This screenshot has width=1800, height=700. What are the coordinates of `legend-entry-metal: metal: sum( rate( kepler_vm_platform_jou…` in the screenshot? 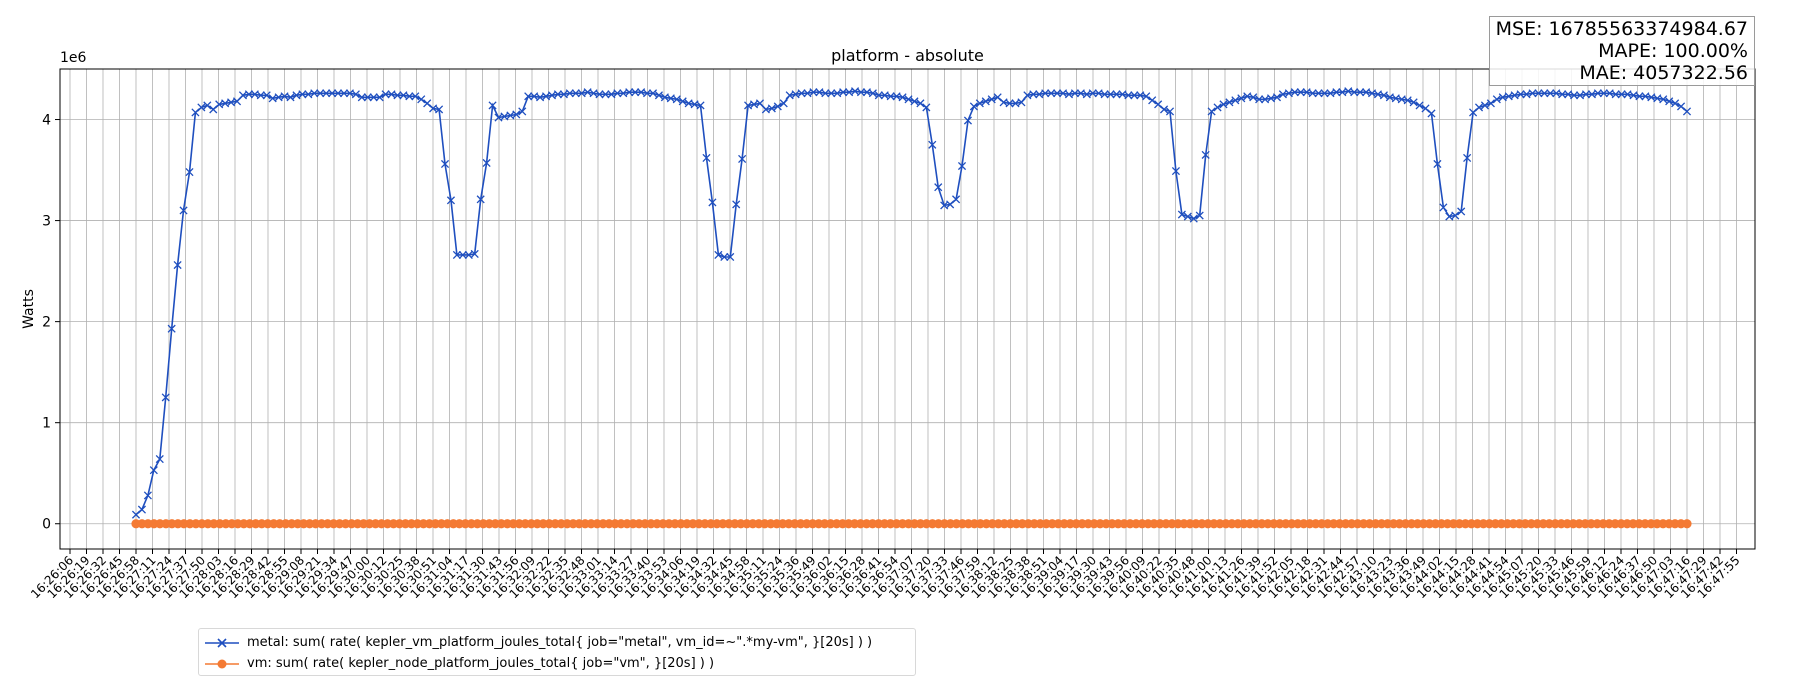 It's located at (560, 642).